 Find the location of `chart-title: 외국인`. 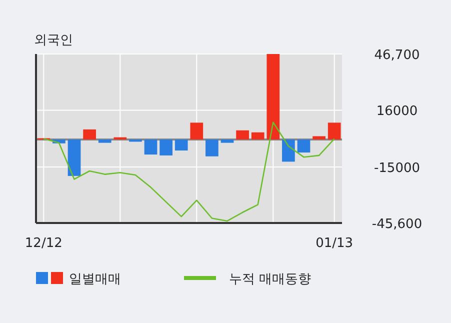

chart-title: 외국인 is located at coordinates (53, 40).